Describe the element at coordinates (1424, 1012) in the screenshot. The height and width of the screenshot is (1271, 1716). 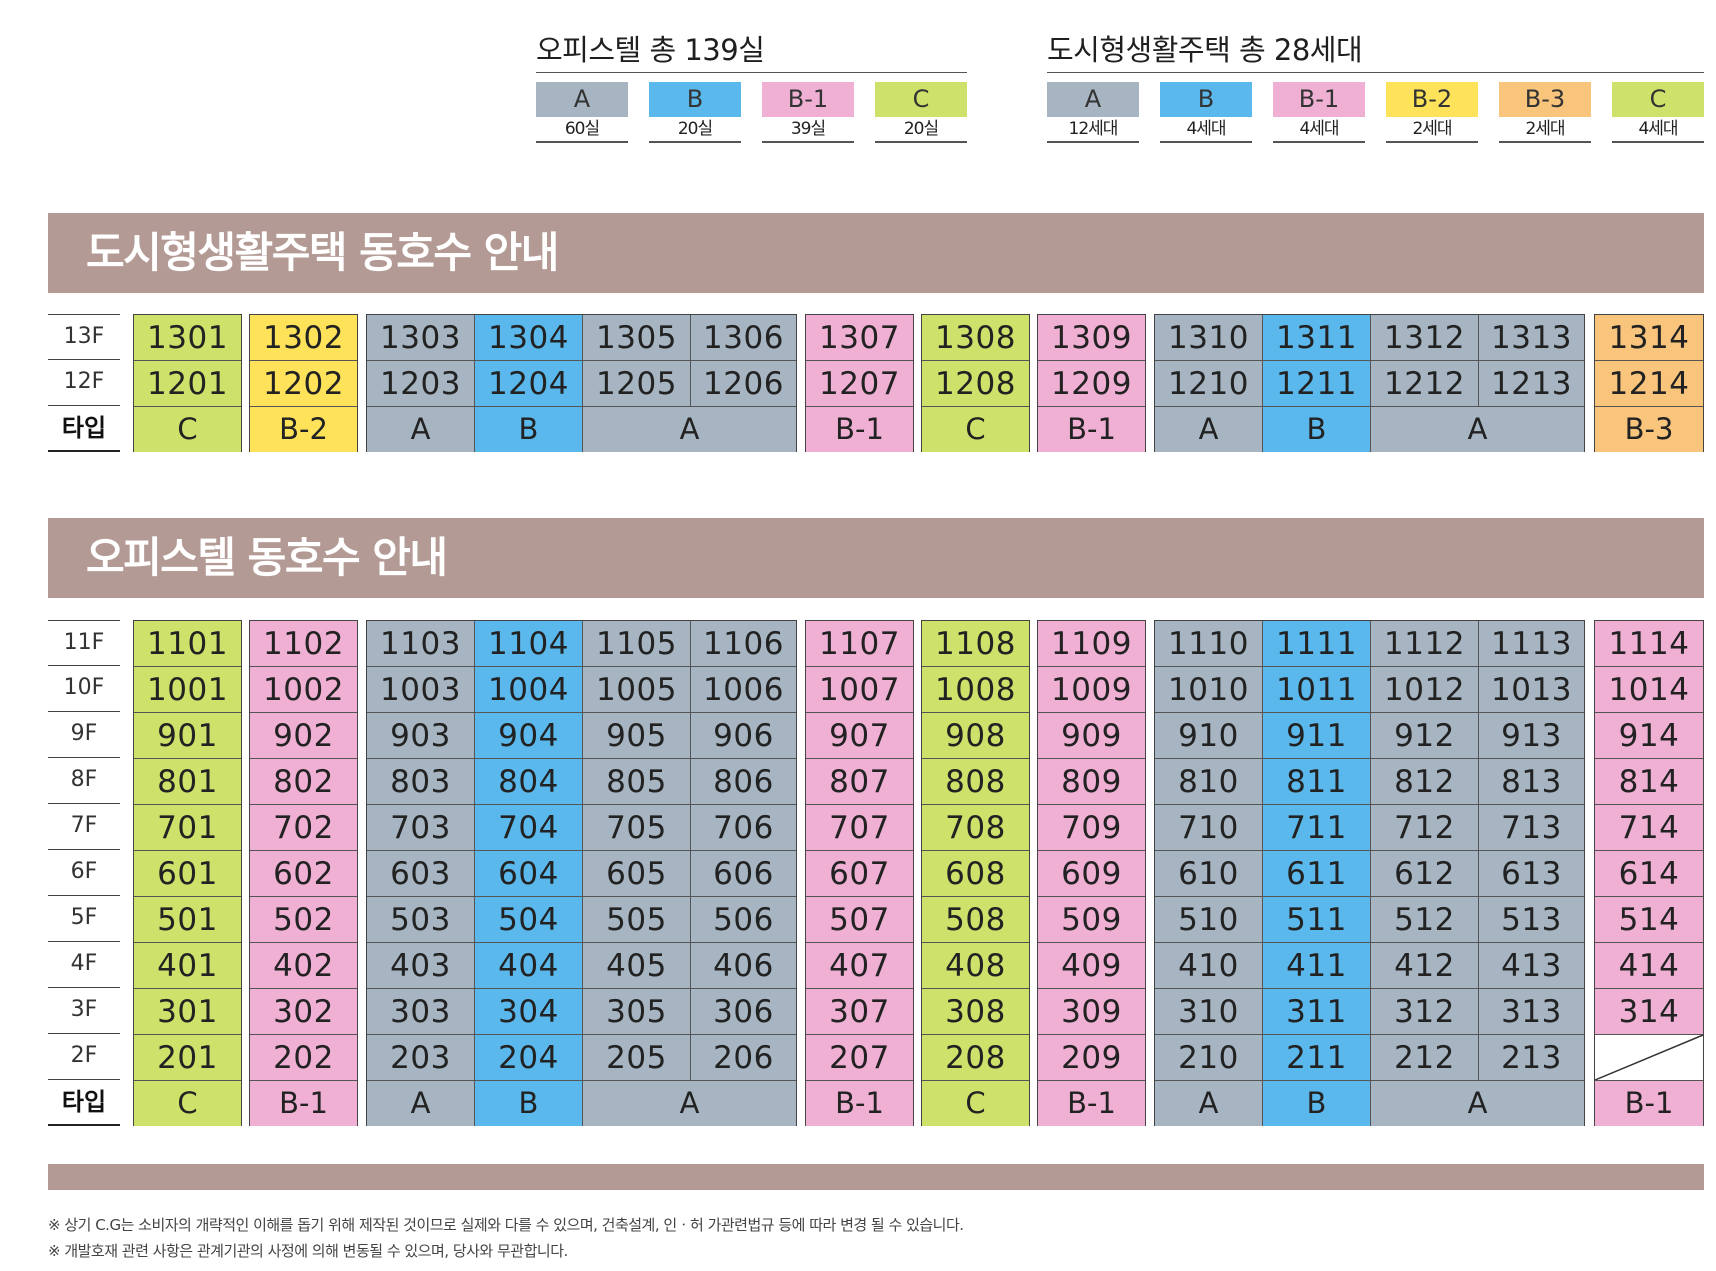
I see `unit-number-cell: 312` at that location.